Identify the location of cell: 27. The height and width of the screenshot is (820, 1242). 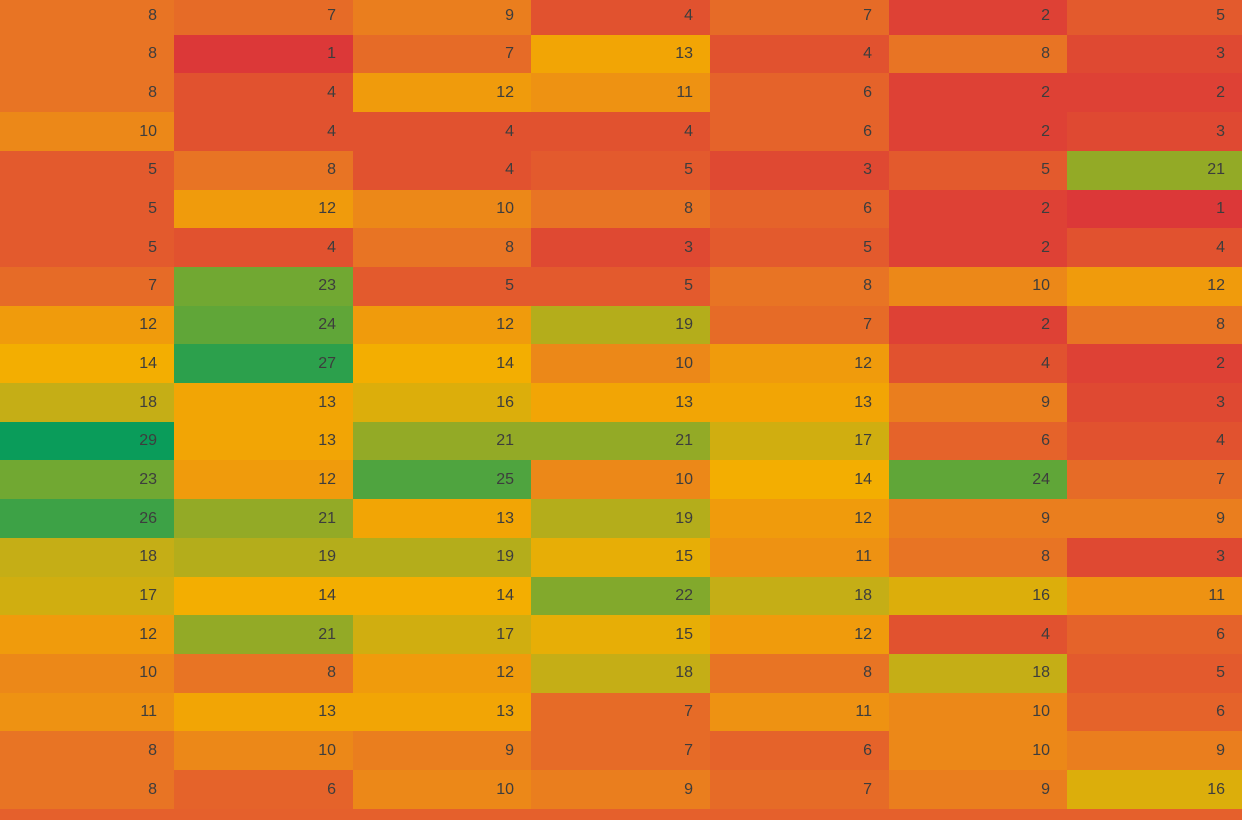
(263, 364).